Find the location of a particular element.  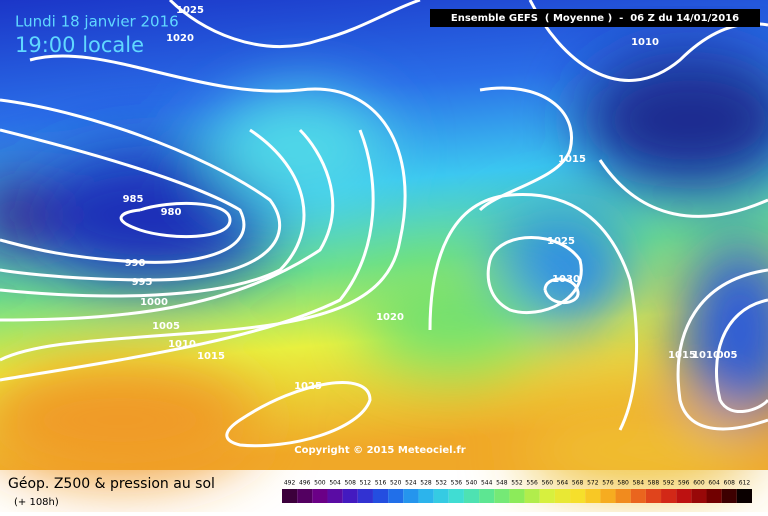

isobar-label: 1000 is located at coordinates (154, 302).